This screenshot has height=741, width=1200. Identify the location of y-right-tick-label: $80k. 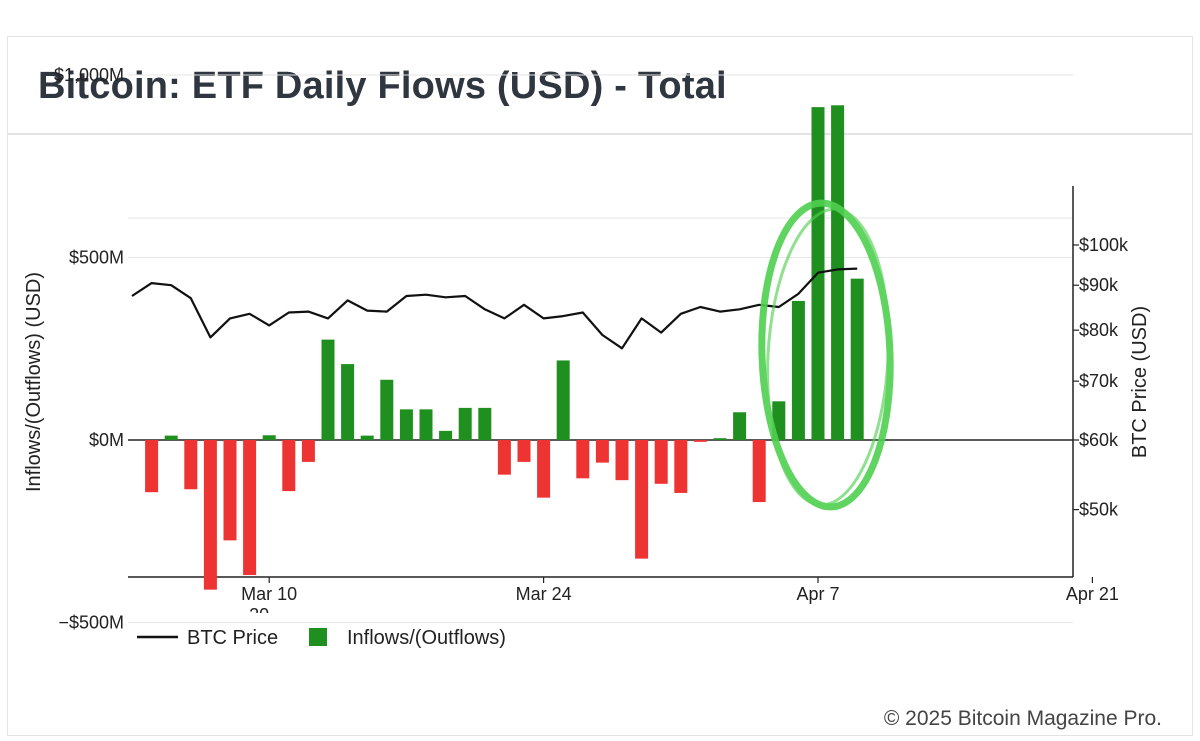
(1099, 330).